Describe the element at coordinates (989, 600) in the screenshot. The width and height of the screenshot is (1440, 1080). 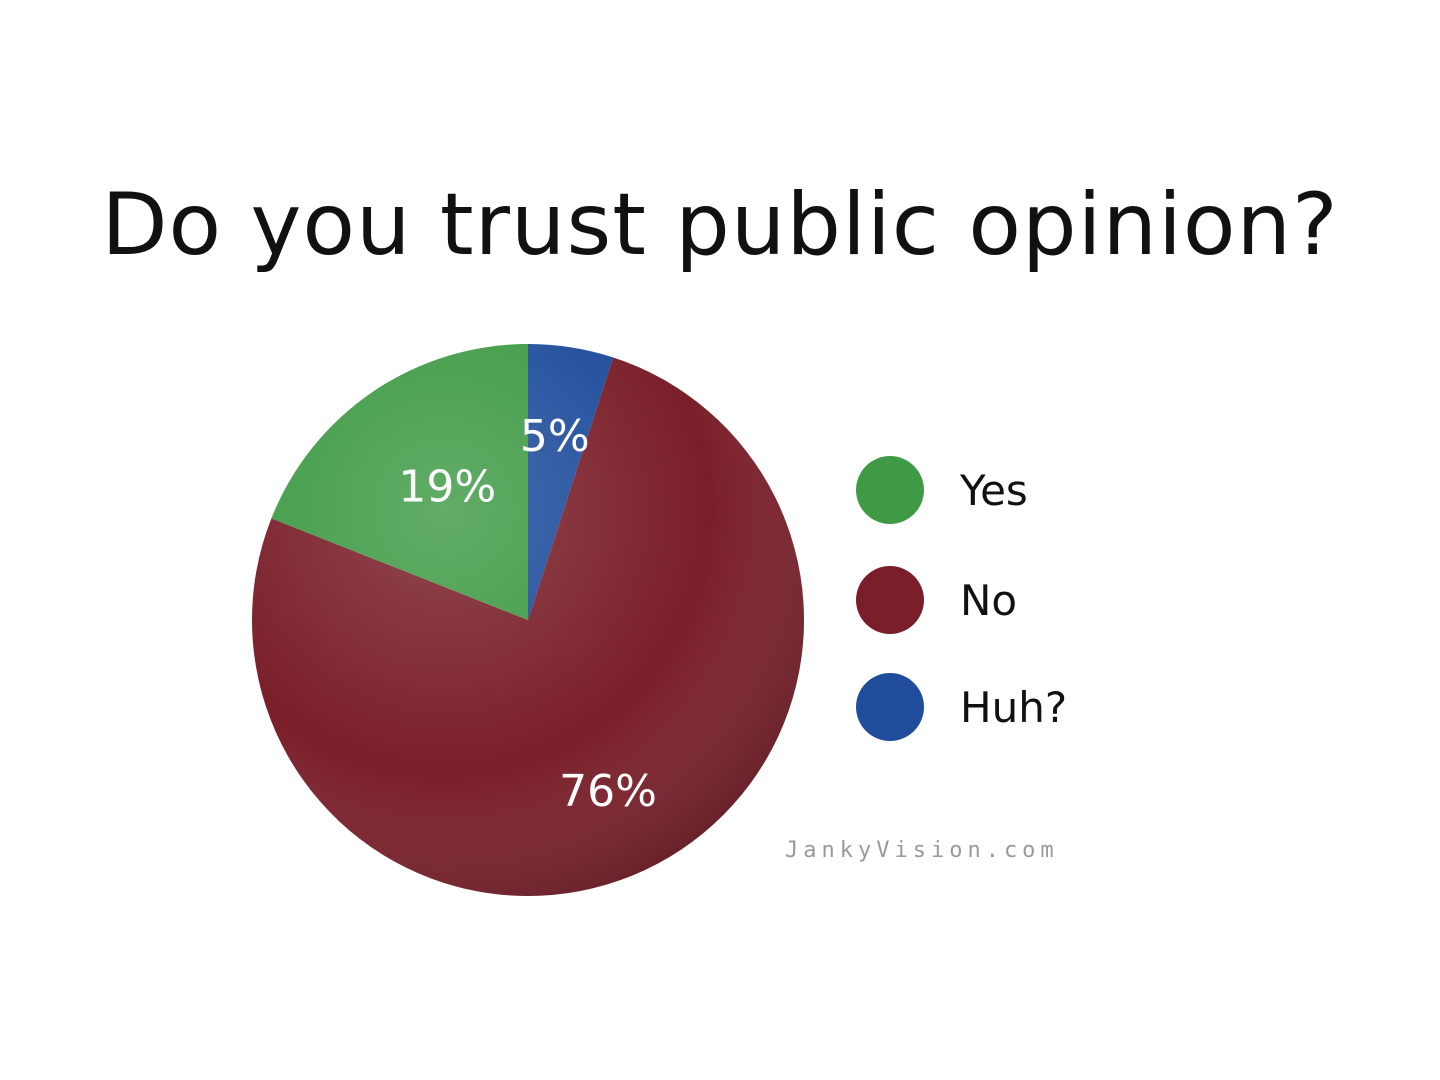
I see `legend-label: No` at that location.